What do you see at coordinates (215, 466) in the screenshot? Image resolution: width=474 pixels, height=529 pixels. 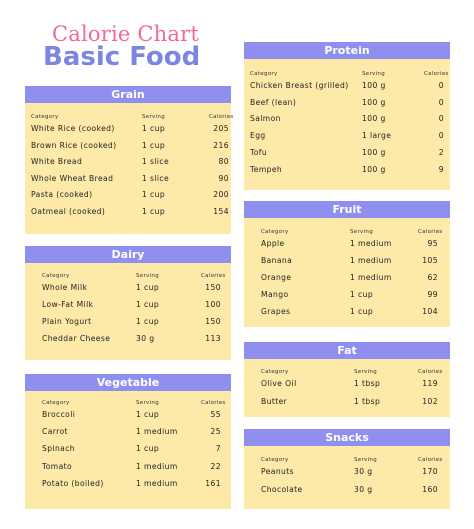 I see `vegetable-item-calories: 22` at bounding box center [215, 466].